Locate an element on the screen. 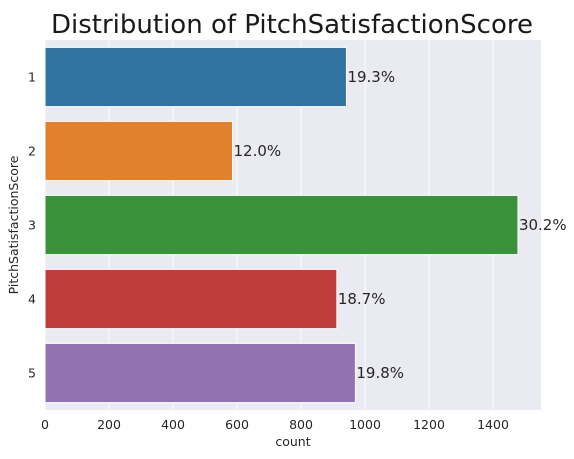 Image resolution: width=574 pixels, height=459 pixels. x-axis-label: count is located at coordinates (292, 441).